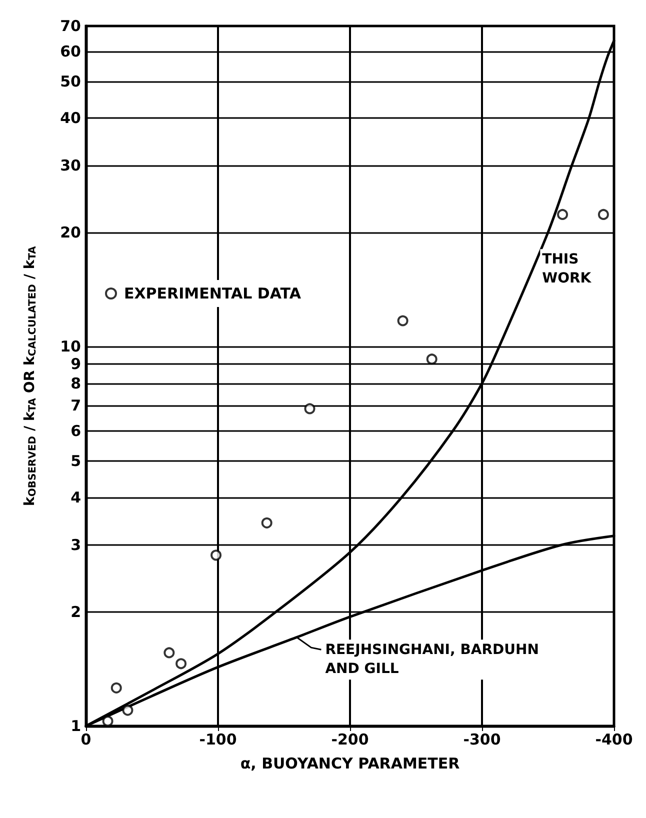 The image size is (646, 818). What do you see at coordinates (75, 431) in the screenshot?
I see `y-tick-label: 6` at bounding box center [75, 431].